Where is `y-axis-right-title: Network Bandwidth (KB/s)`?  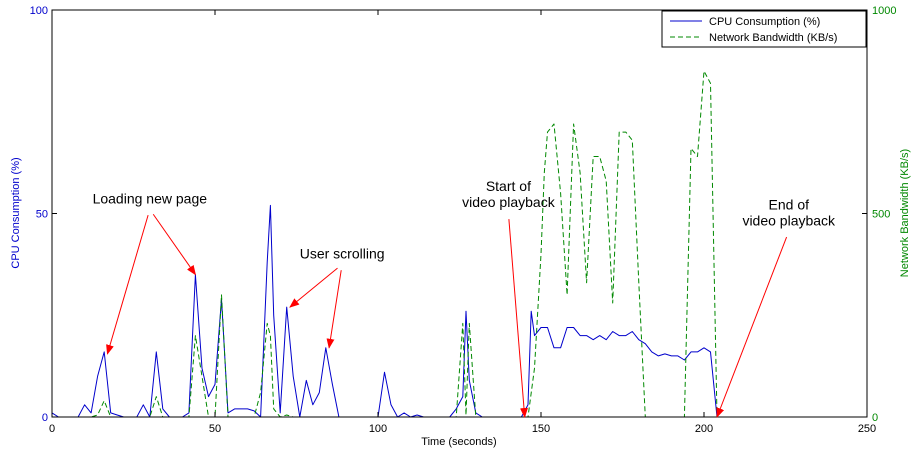 y-axis-right-title: Network Bandwidth (KB/s) is located at coordinates (905, 213).